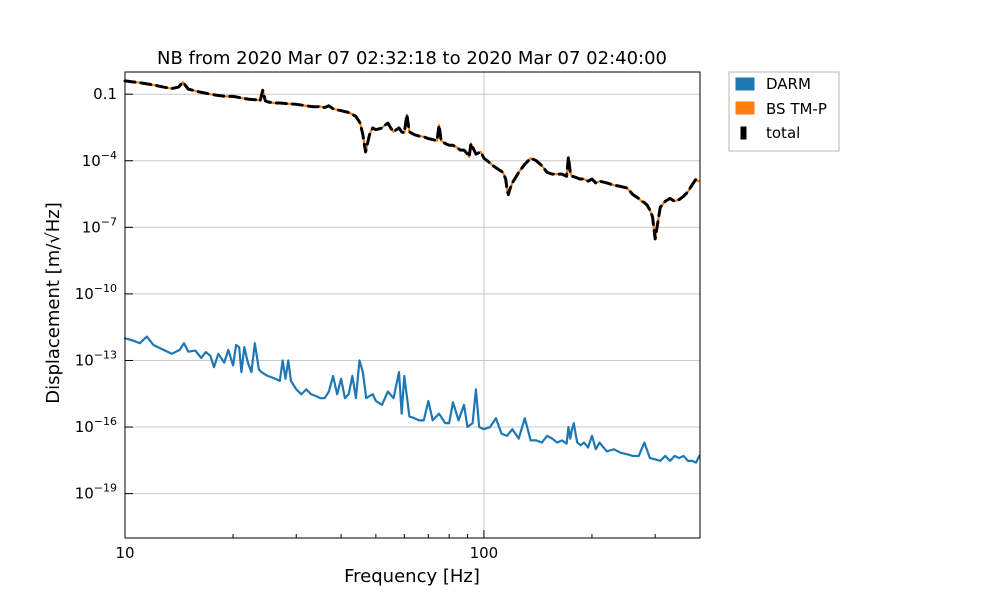 The width and height of the screenshot is (1000, 600). What do you see at coordinates (788, 84) in the screenshot?
I see `legend-label-darm: DARM` at bounding box center [788, 84].